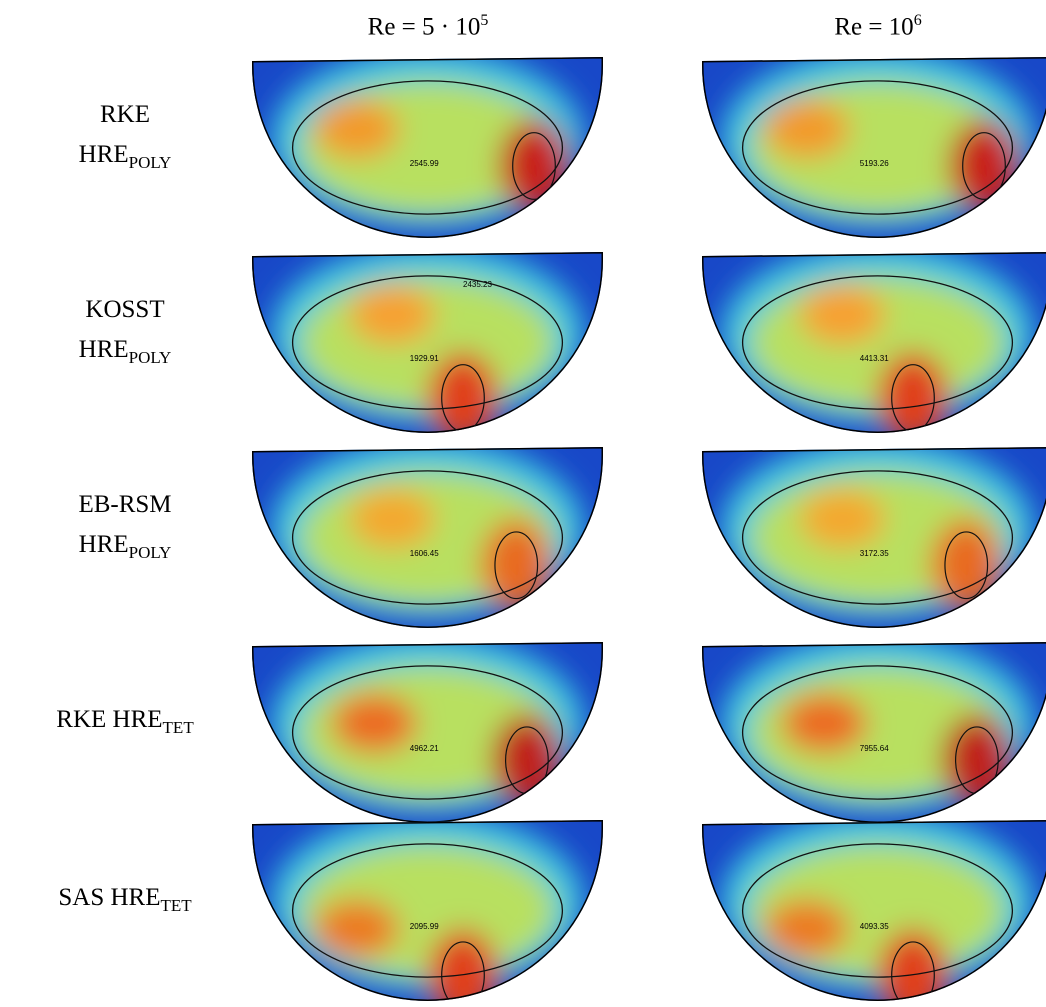  Describe the element at coordinates (874, 553) in the screenshot. I see `contour-label: 3172.35` at that location.